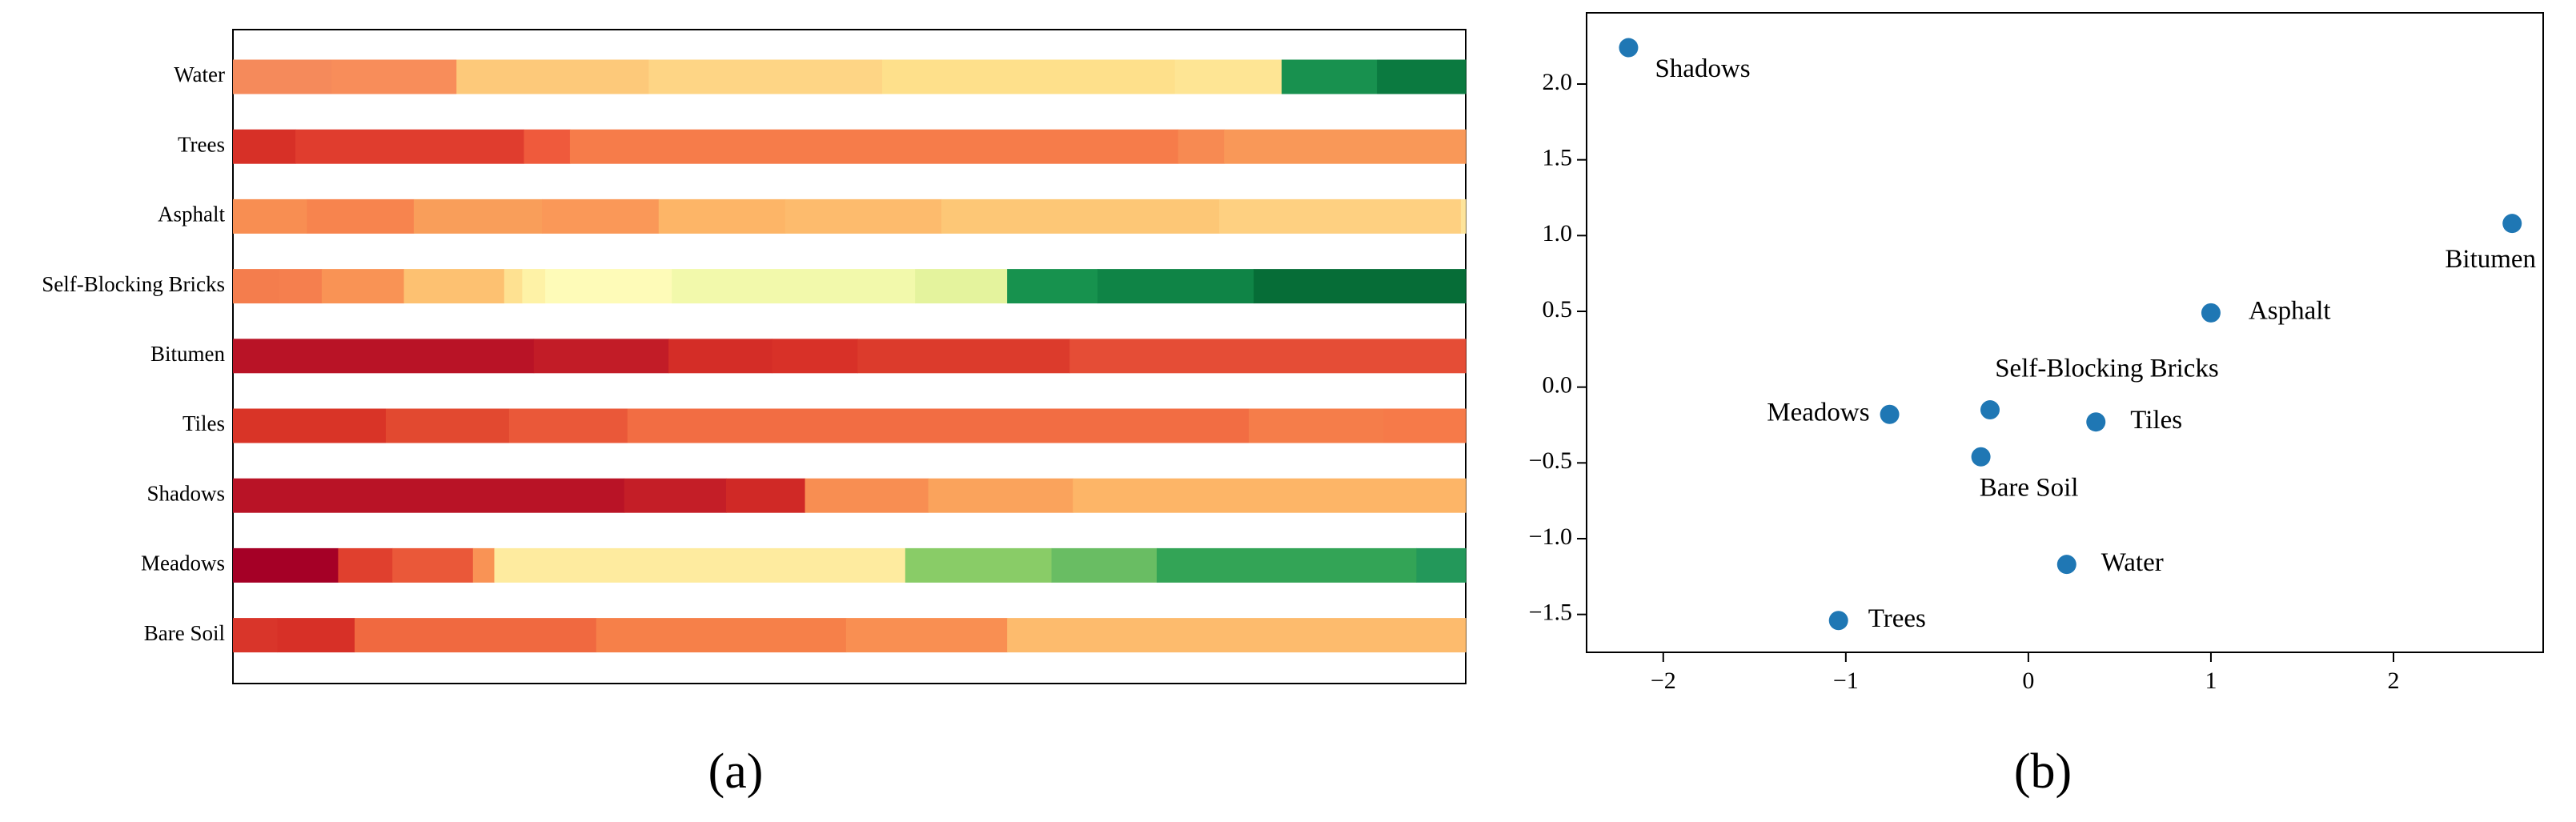 The image size is (2576, 822). I want to click on point-label: Asphalt, so click(2290, 310).